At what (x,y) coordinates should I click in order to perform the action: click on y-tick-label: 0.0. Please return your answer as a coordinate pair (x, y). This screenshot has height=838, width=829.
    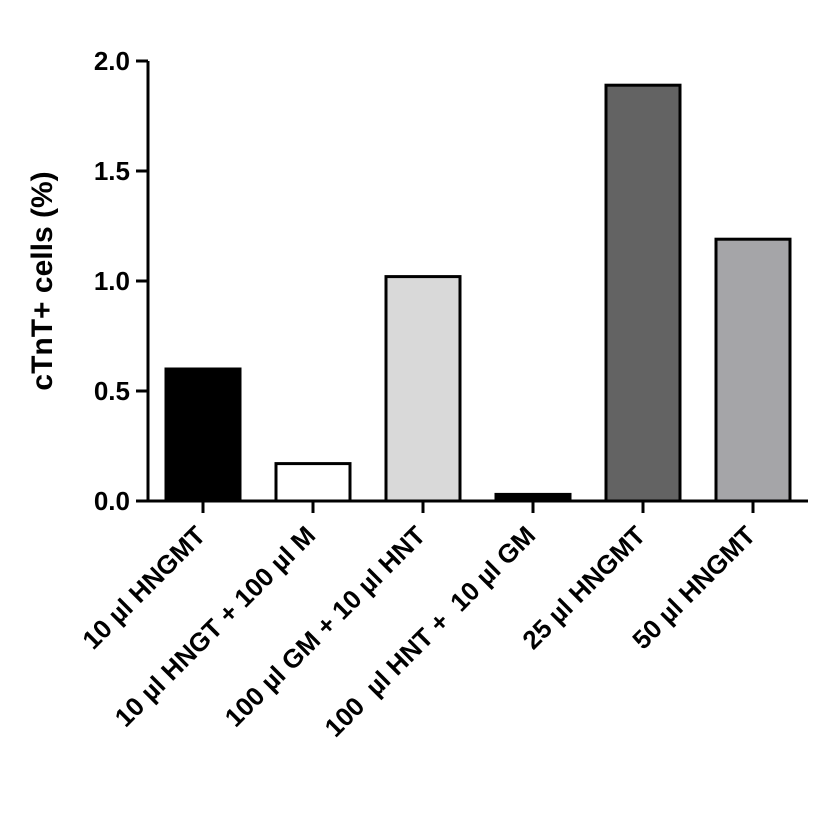
    Looking at the image, I should click on (112, 501).